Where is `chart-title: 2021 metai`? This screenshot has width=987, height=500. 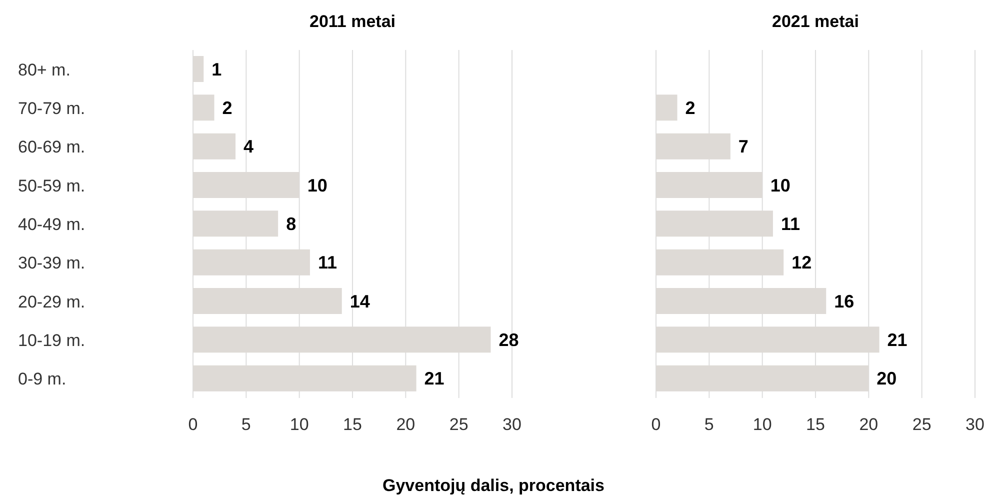
chart-title: 2021 metai is located at coordinates (815, 22).